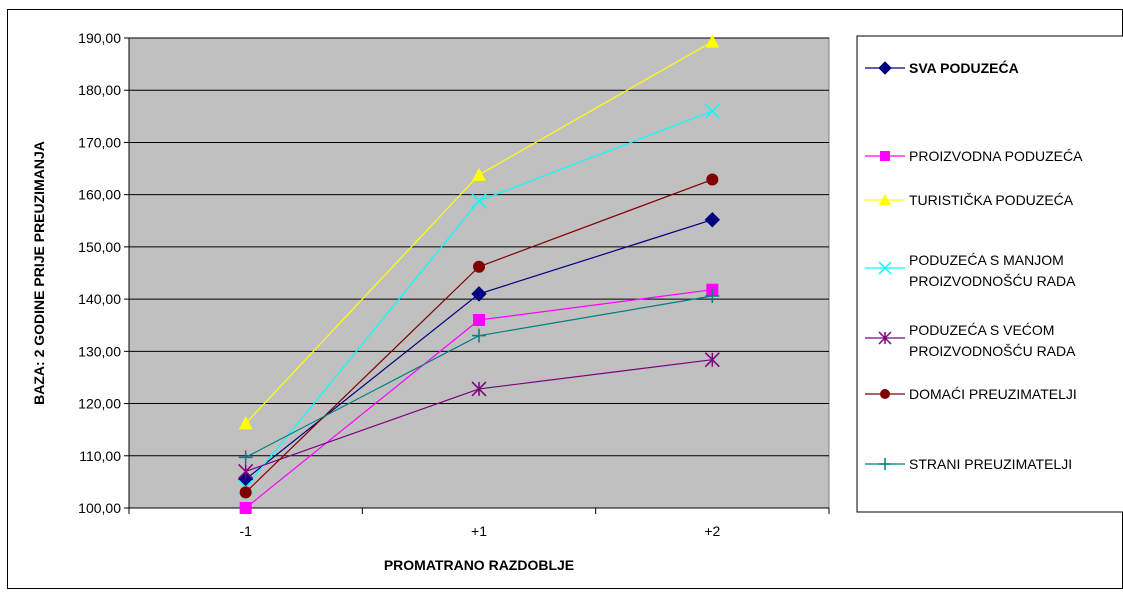 The width and height of the screenshot is (1123, 592). What do you see at coordinates (991, 200) in the screenshot?
I see `legend-label: TURISTIČKA PODUZEĆA` at bounding box center [991, 200].